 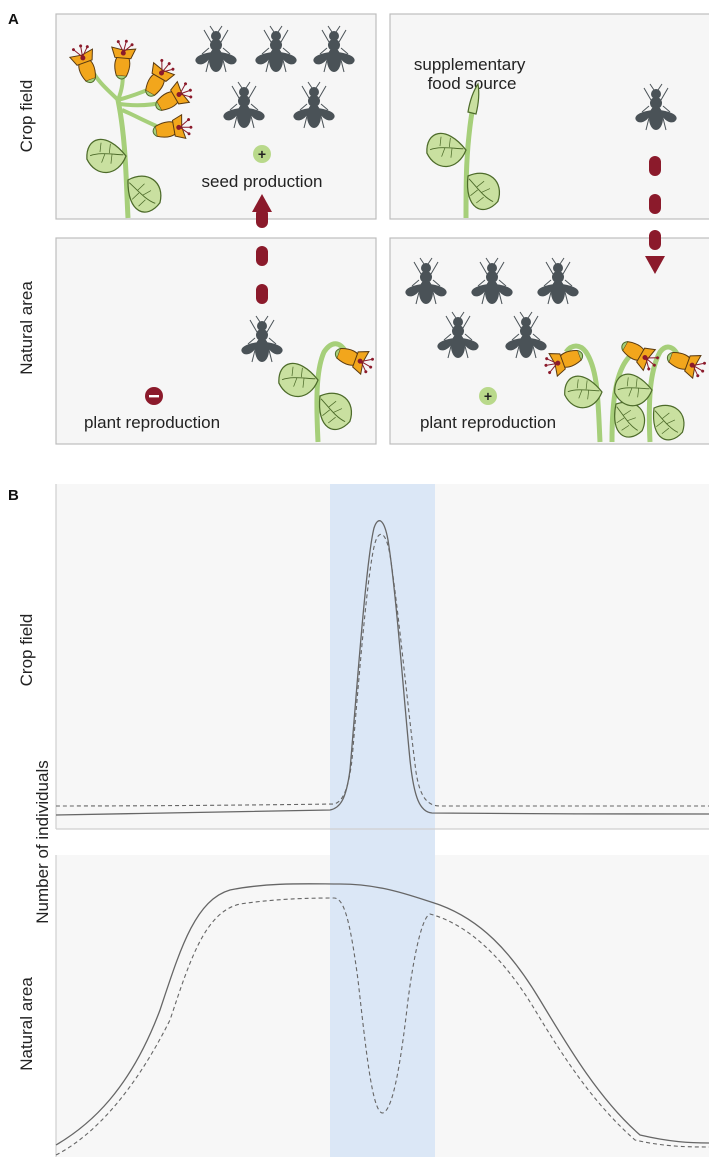 I want to click on supplementary-food-label: supplementary food source, so click(x=472, y=74).